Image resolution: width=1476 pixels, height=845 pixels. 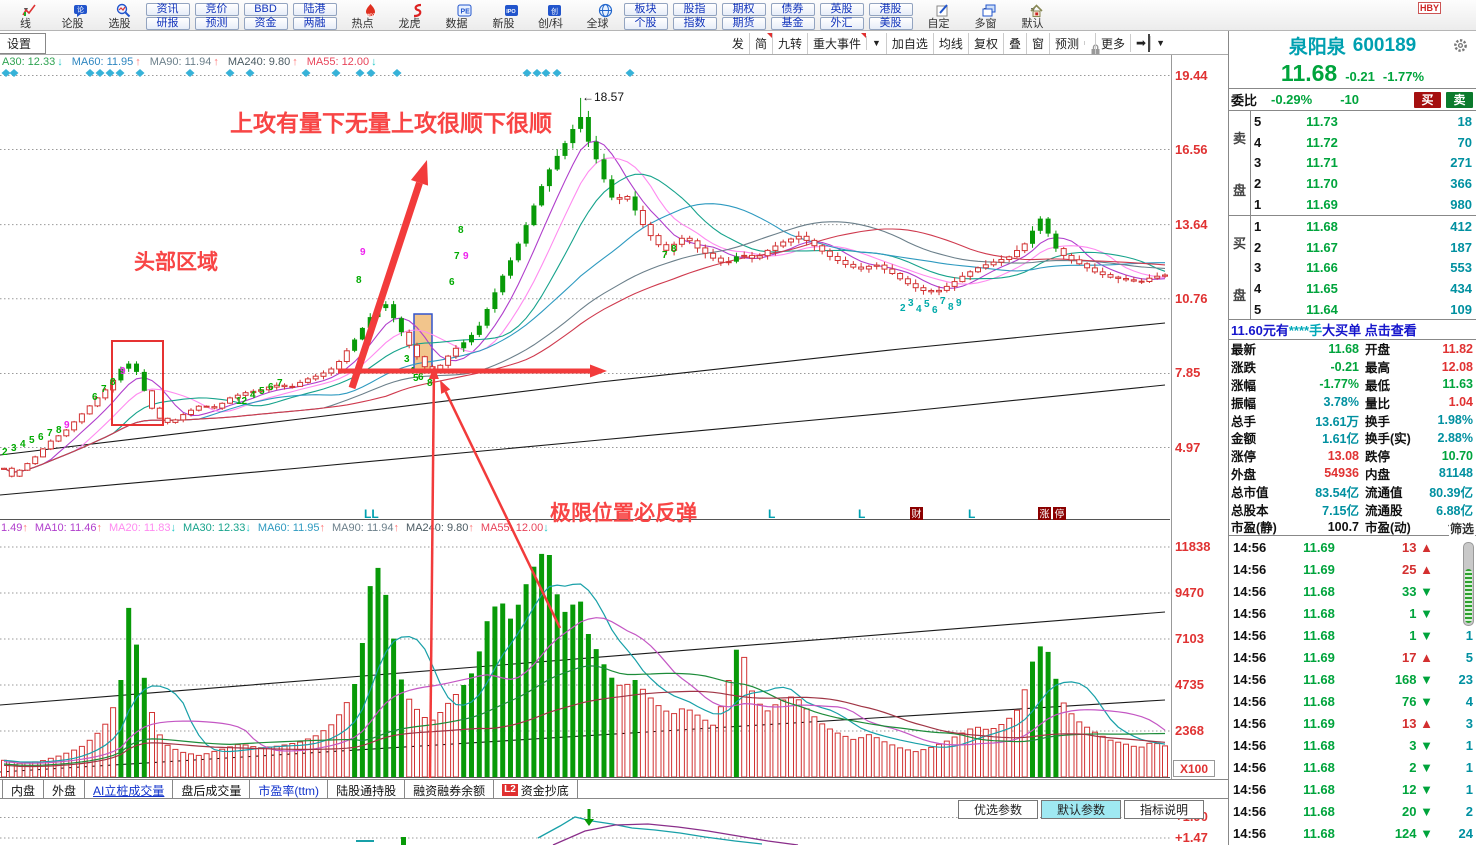 I want to click on buy-row: 4 11.65 434, so click(x=1363, y=288).